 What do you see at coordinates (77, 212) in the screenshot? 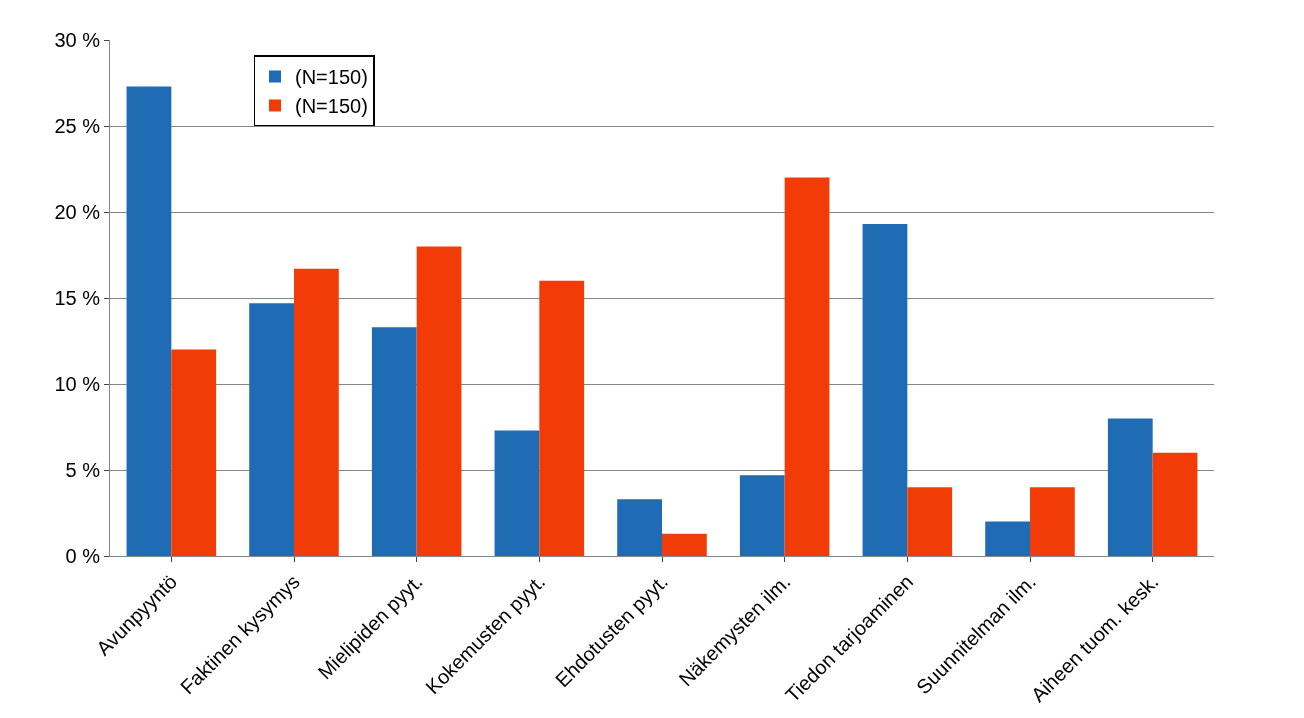
I see `y-tick-label: 20 %` at bounding box center [77, 212].